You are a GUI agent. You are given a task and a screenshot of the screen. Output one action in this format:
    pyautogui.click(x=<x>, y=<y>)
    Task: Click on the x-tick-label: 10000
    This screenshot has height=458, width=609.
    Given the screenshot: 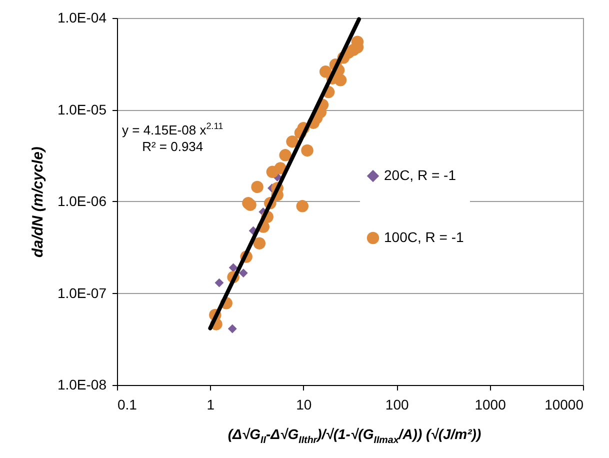 What is the action you would take?
    pyautogui.click(x=564, y=404)
    